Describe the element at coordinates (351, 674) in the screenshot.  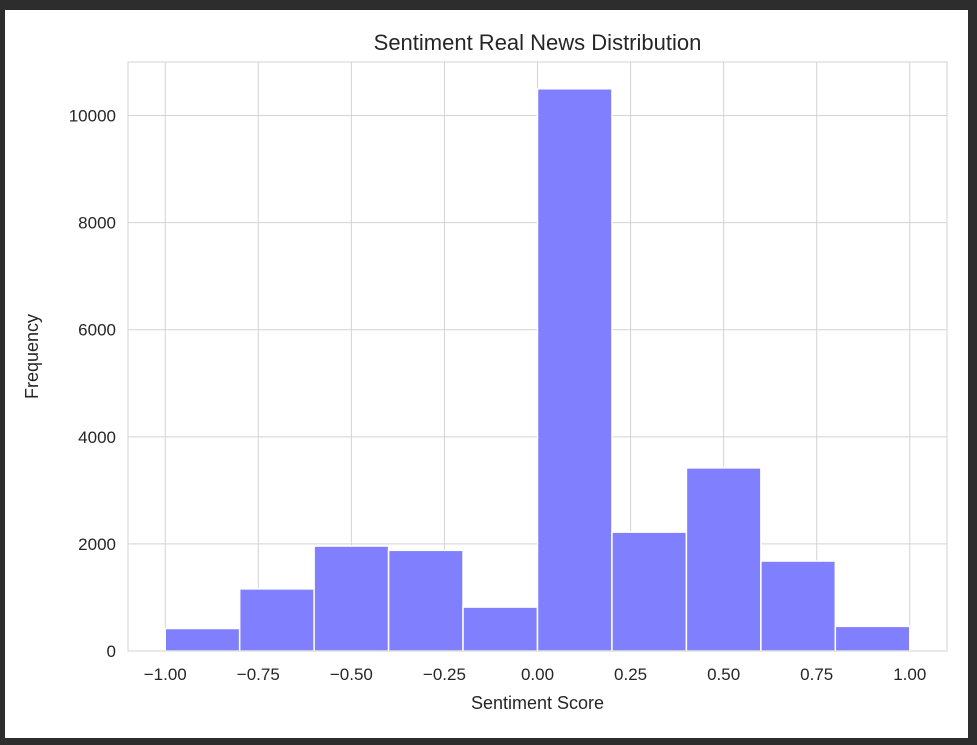
I see `x-tick-label: −0.50` at that location.